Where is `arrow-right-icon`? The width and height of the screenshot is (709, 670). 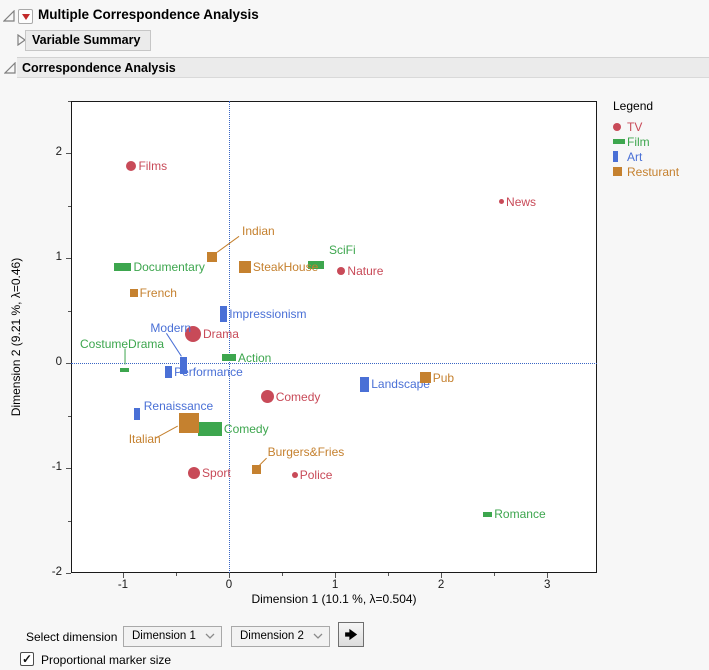
arrow-right-icon is located at coordinates (350, 634).